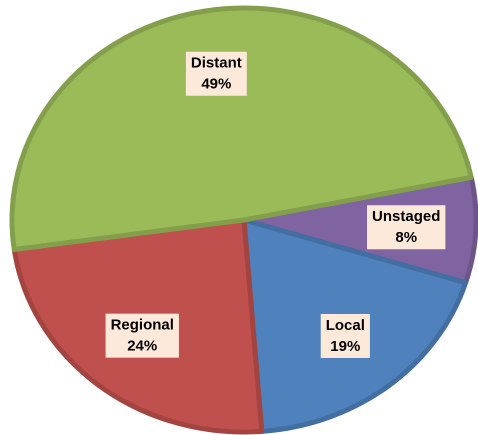  What do you see at coordinates (406, 237) in the screenshot?
I see `slice-percent: 8%` at bounding box center [406, 237].